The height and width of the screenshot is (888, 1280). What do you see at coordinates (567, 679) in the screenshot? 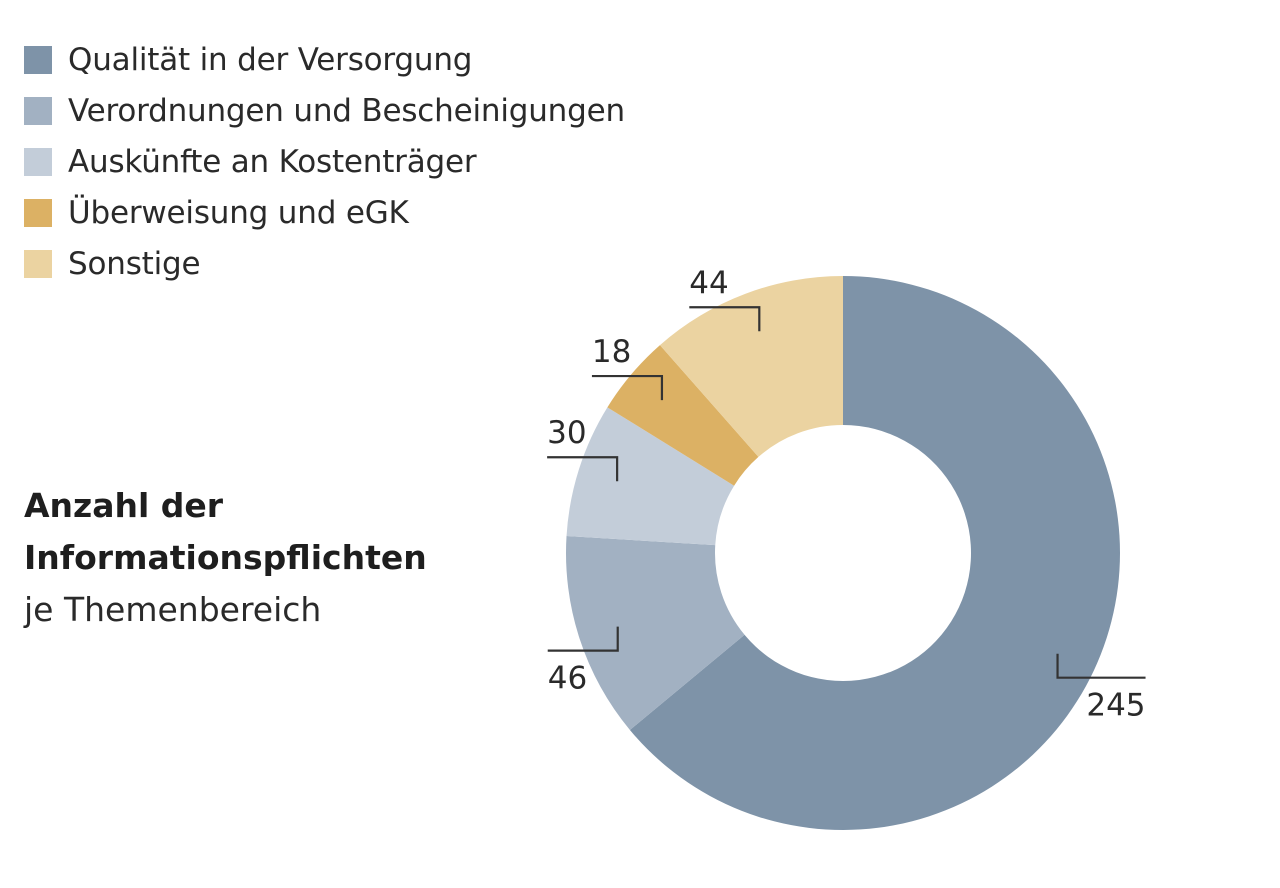
I see `value-label-verordnungen: 46` at bounding box center [567, 679].